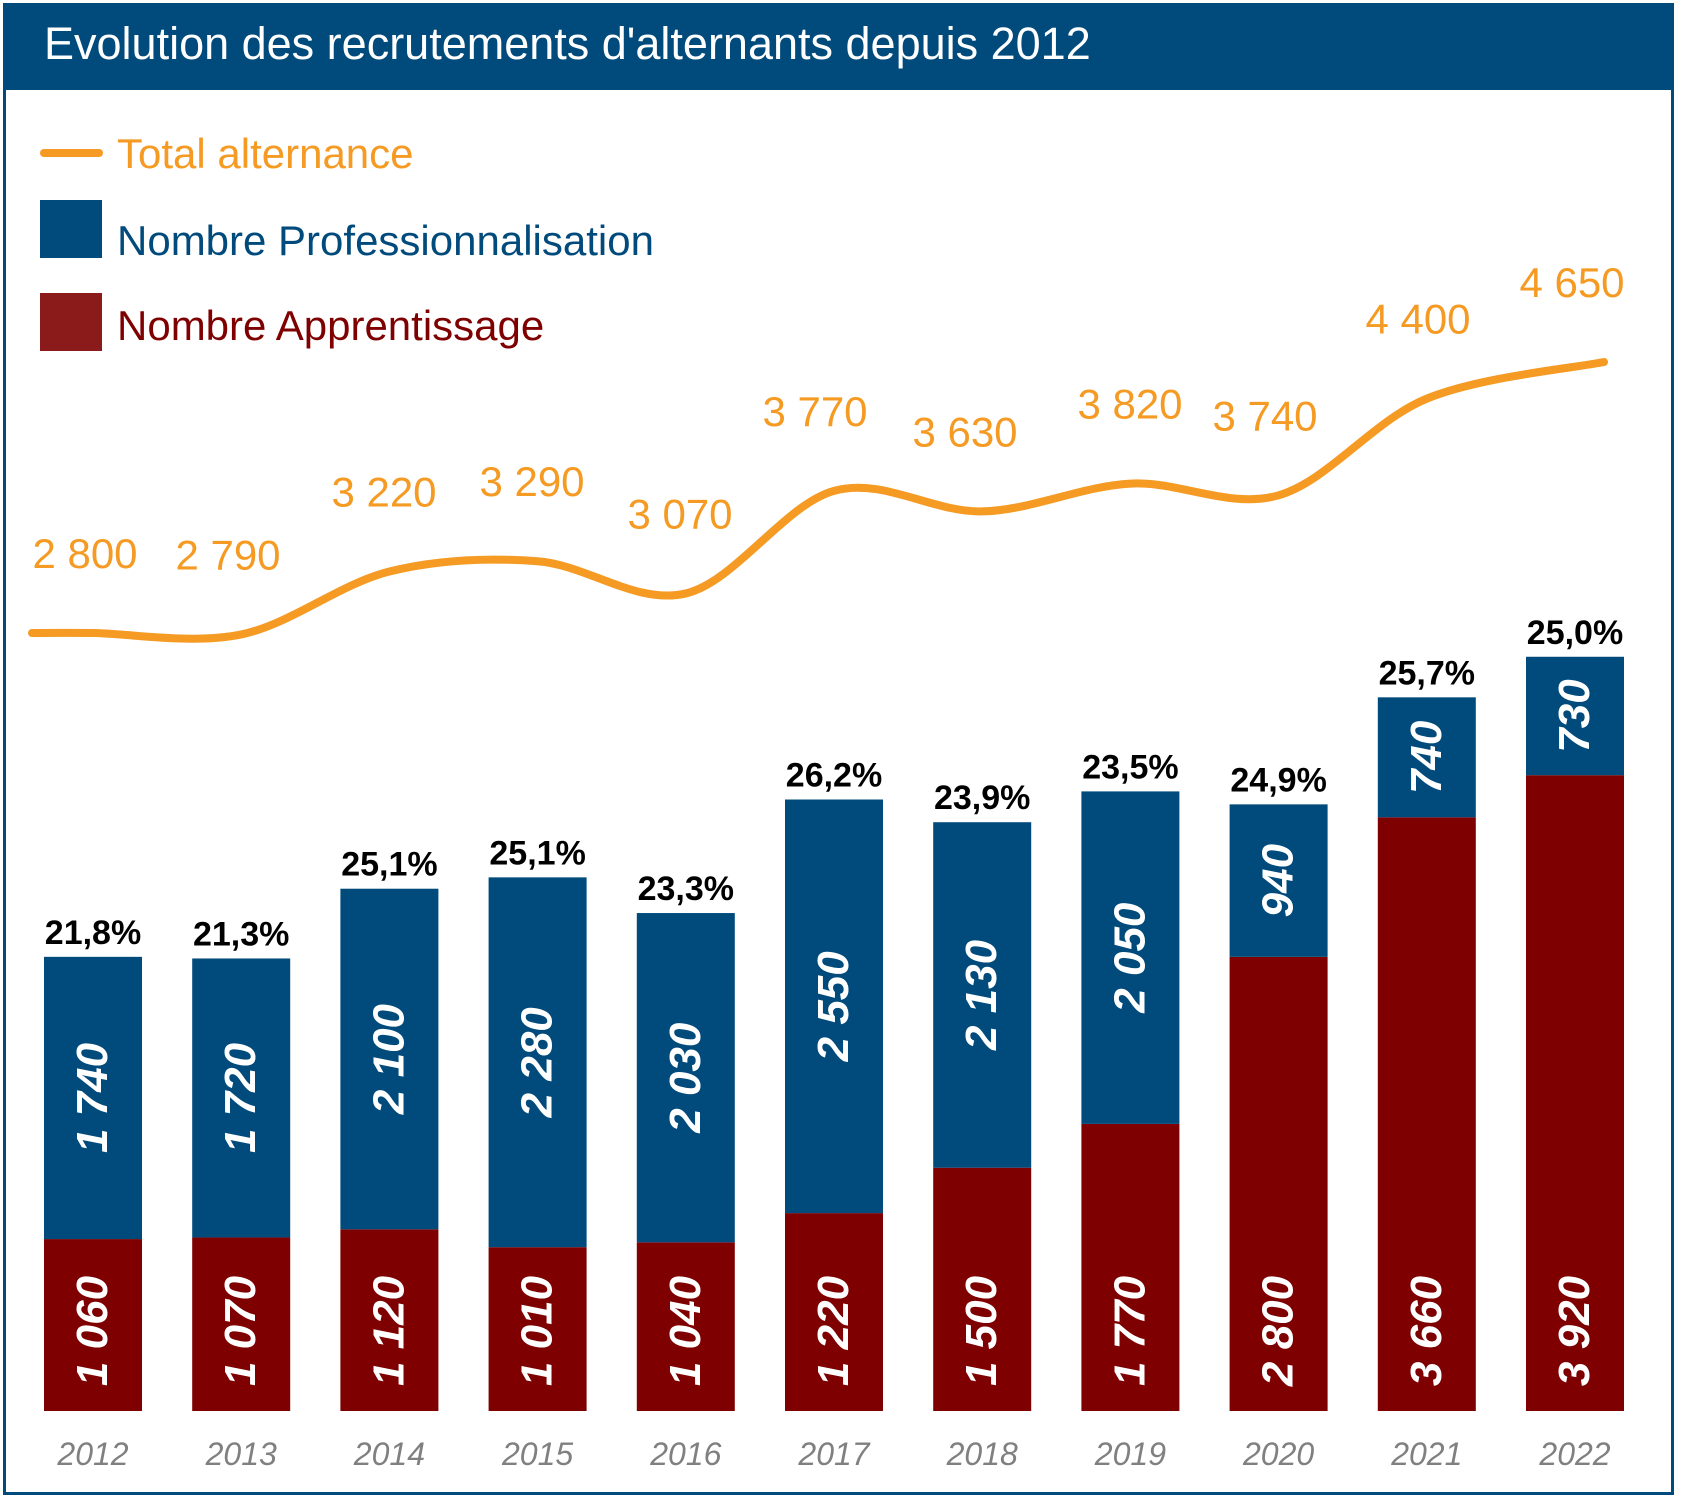 The image size is (1681, 1502). I want to click on legend-apprentissage-swatch, so click(71, 322).